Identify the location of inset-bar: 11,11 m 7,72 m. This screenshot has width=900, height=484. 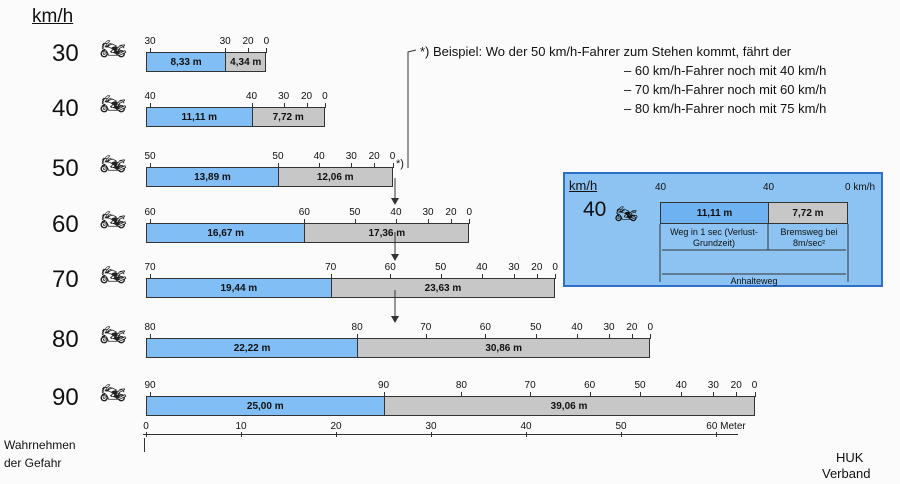
(754, 213).